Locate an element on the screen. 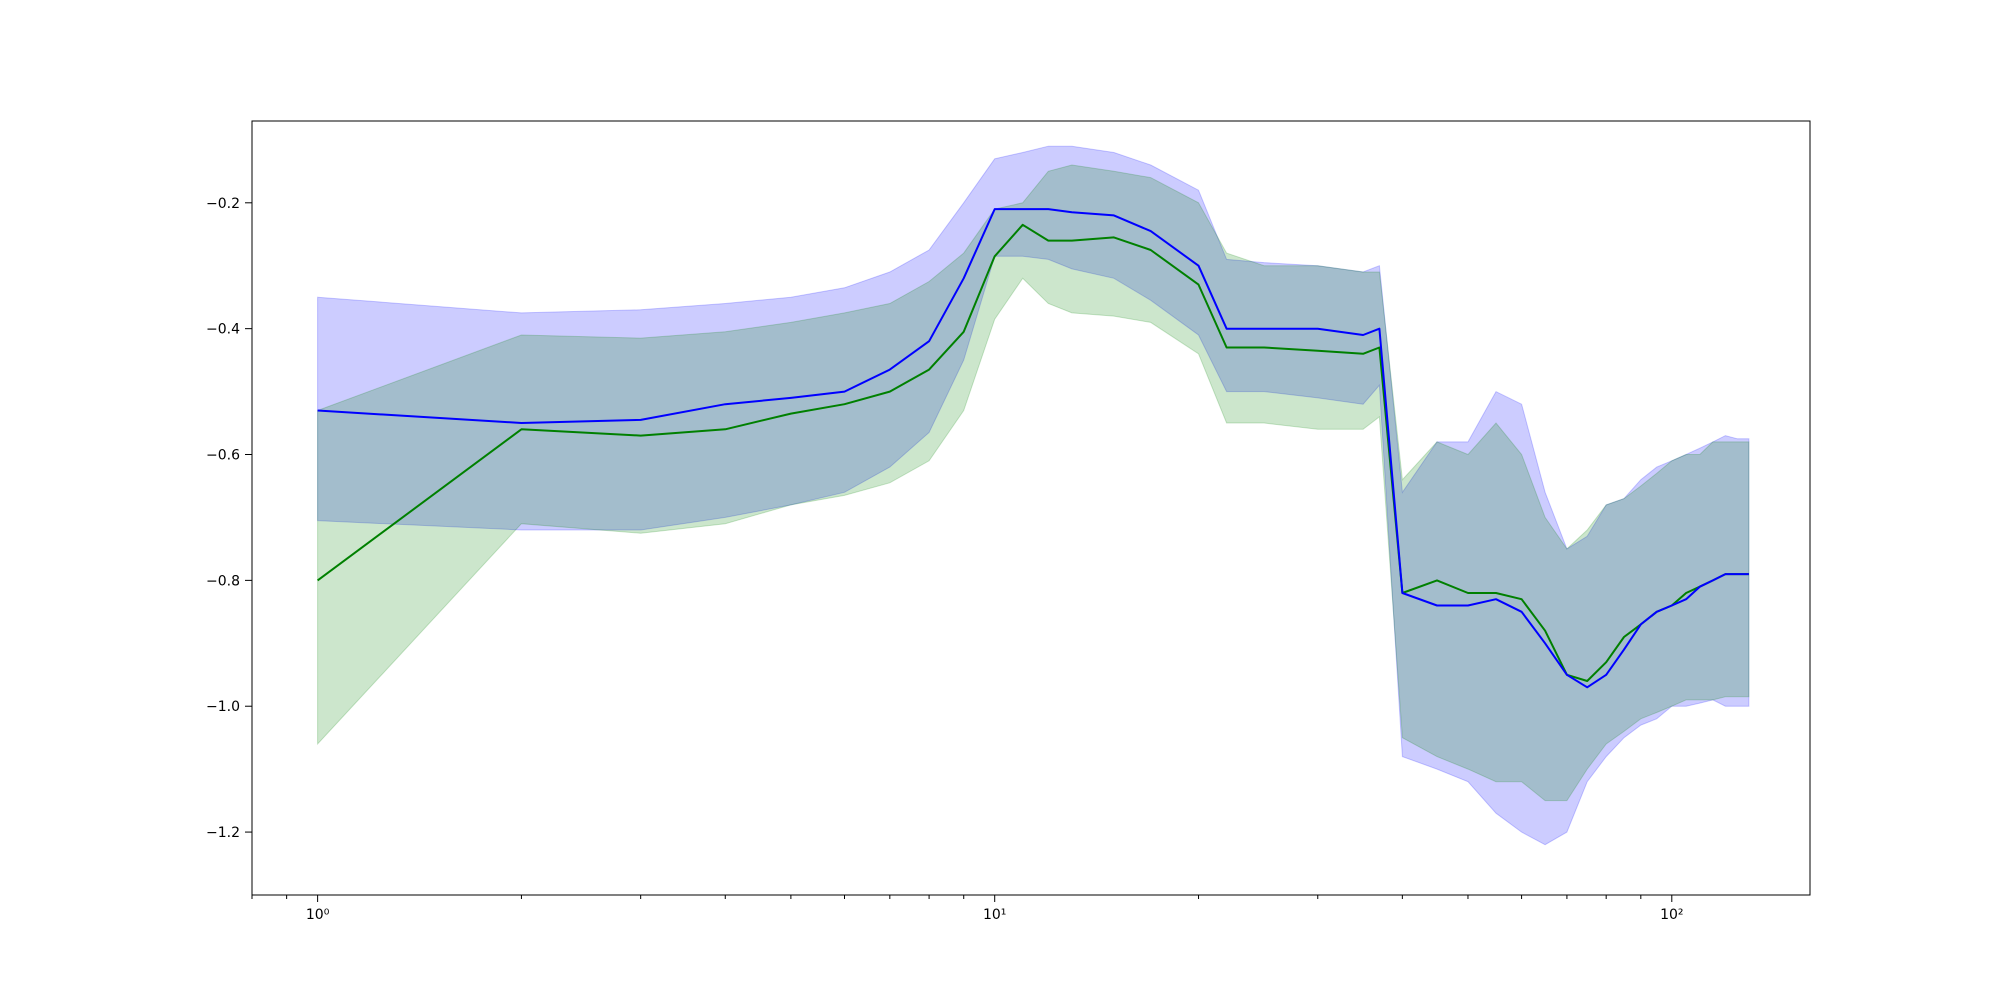  y-tick-label: −1.2 is located at coordinates (223, 833).